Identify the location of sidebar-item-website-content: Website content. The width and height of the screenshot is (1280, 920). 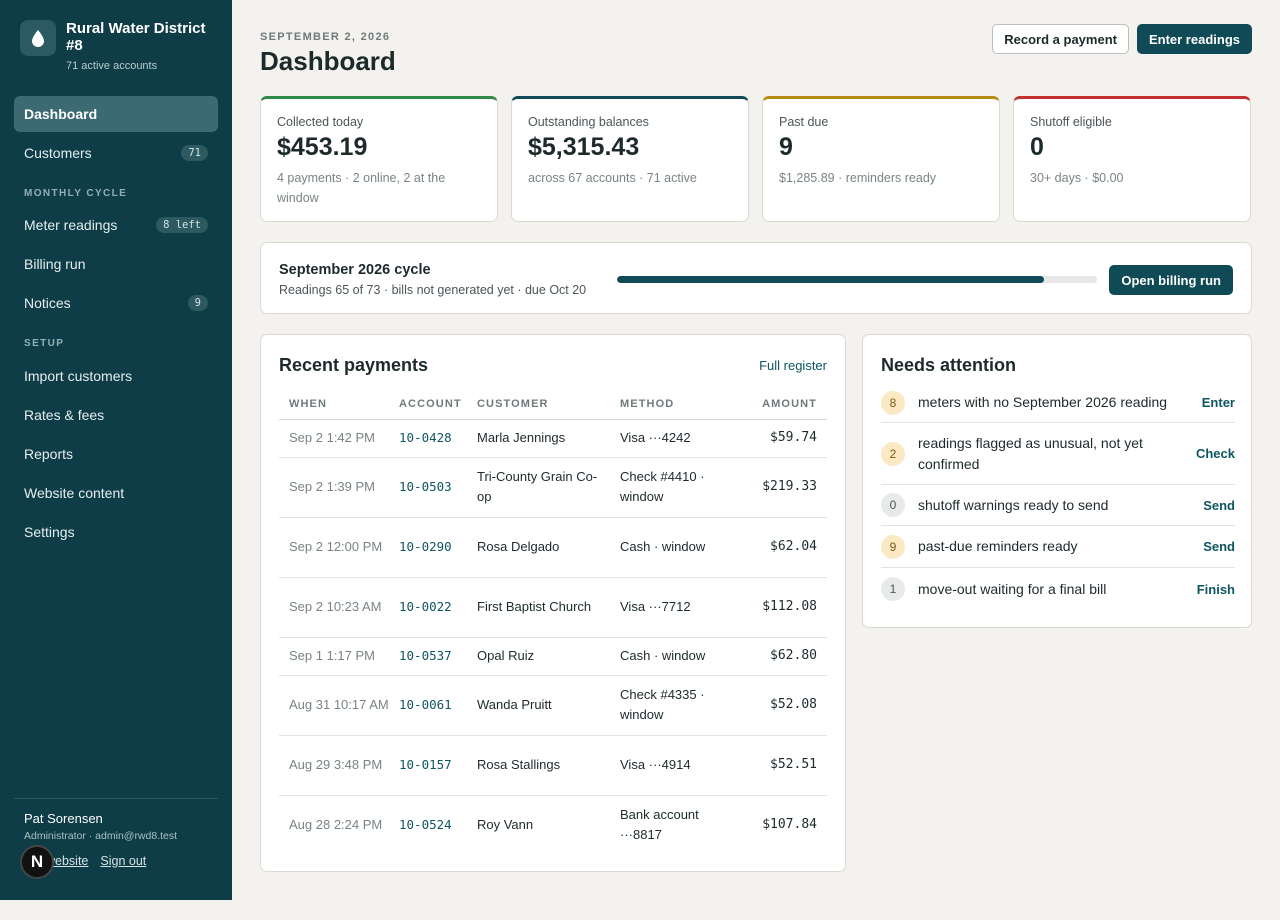
(116, 493).